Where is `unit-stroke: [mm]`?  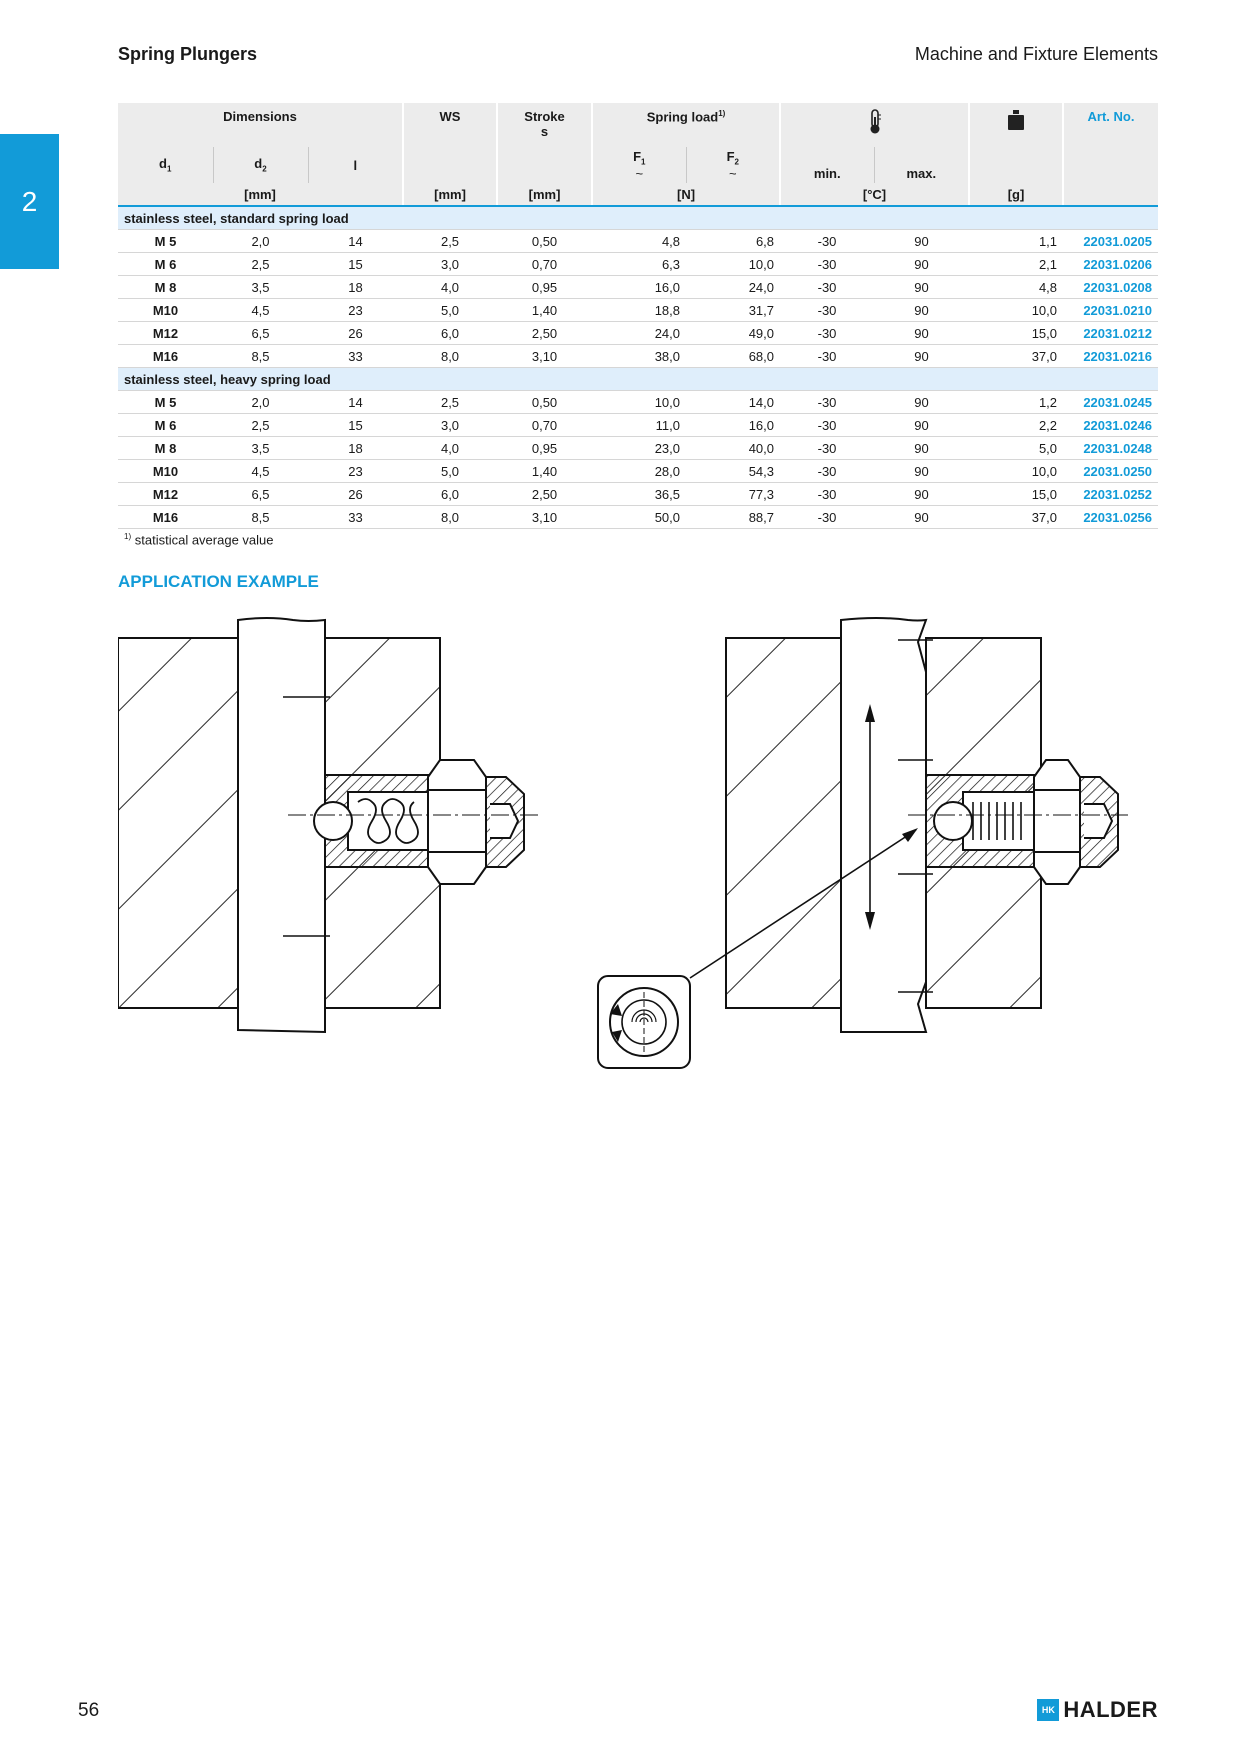 unit-stroke: [mm] is located at coordinates (544, 195).